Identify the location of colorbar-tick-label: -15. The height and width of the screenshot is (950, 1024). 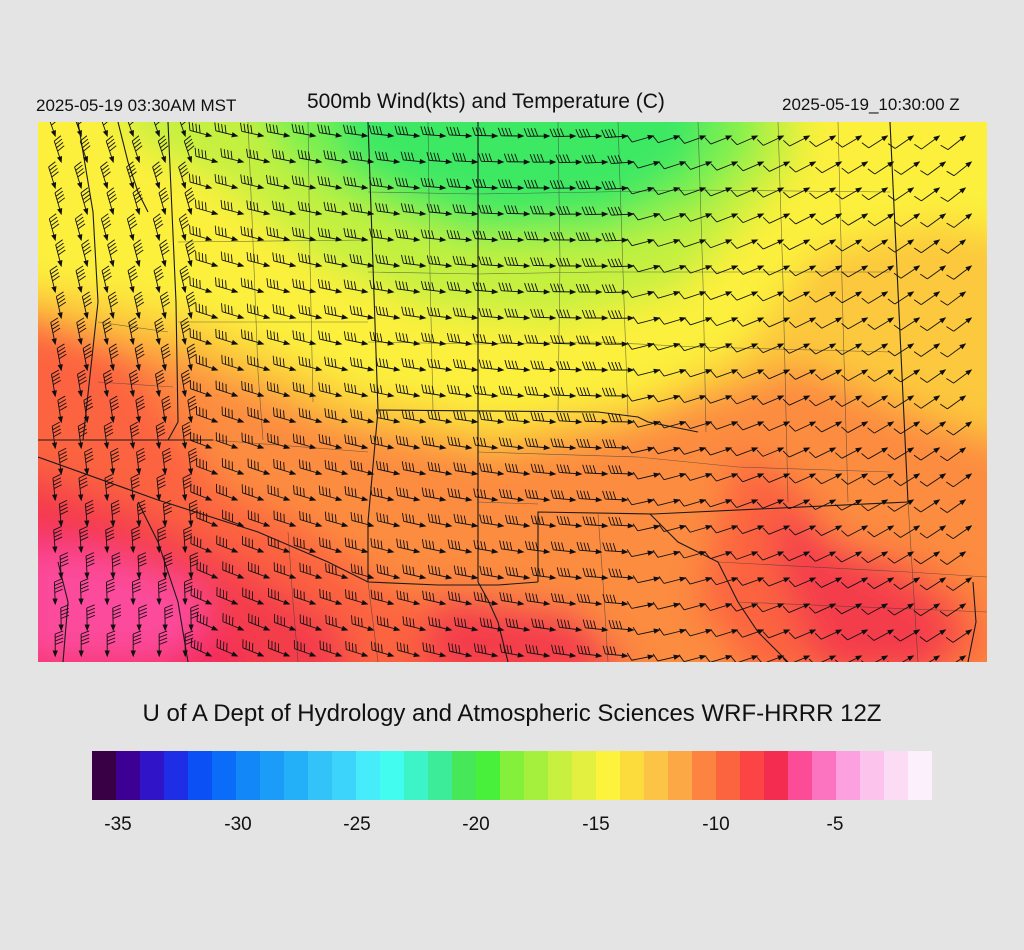
(596, 824).